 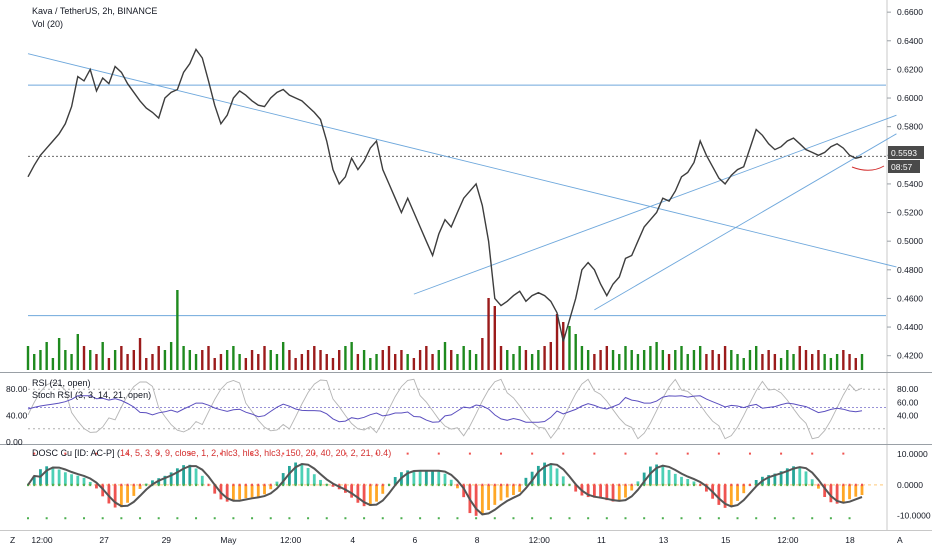 What do you see at coordinates (76, 453) in the screenshot?
I see `dosc-legend-prefix: DOSC Cu [ID: AC-P] (` at bounding box center [76, 453].